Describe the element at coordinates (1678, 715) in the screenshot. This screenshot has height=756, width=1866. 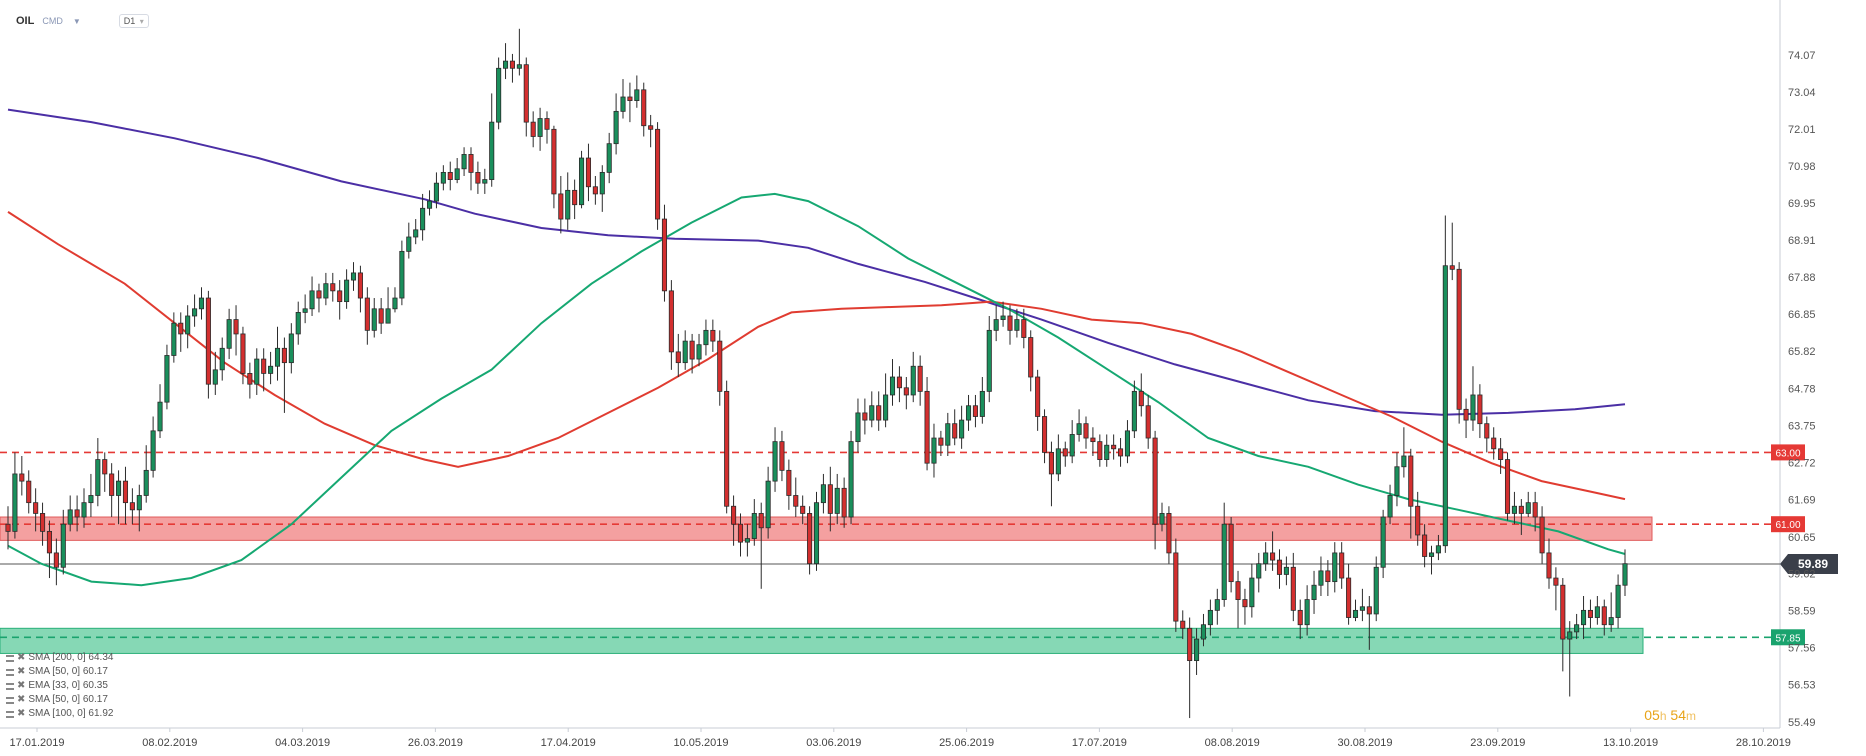
I see `countdown-minutes: 54` at that location.